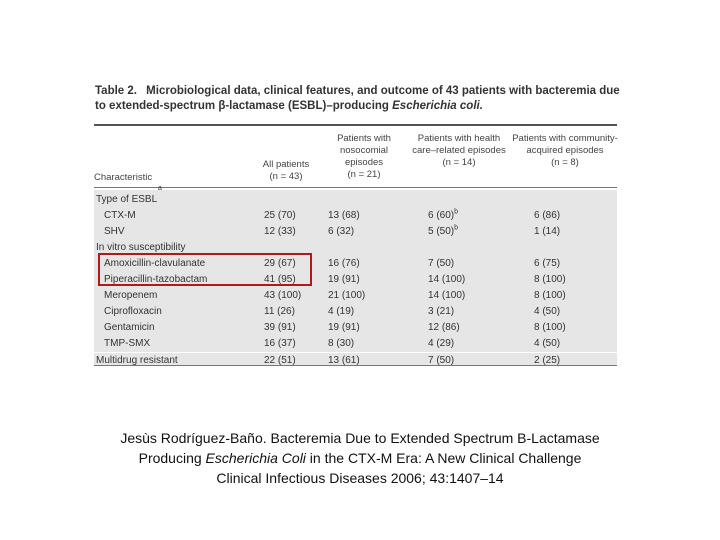 Image resolution: width=720 pixels, height=540 pixels. What do you see at coordinates (347, 295) in the screenshot?
I see `cell-nosocomial: 21 (100)` at bounding box center [347, 295].